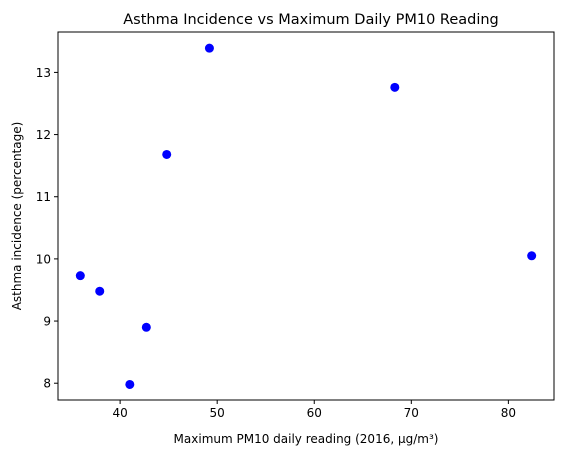  I want to click on y-axis-label: Asthma incidence (percentage), so click(17, 216).